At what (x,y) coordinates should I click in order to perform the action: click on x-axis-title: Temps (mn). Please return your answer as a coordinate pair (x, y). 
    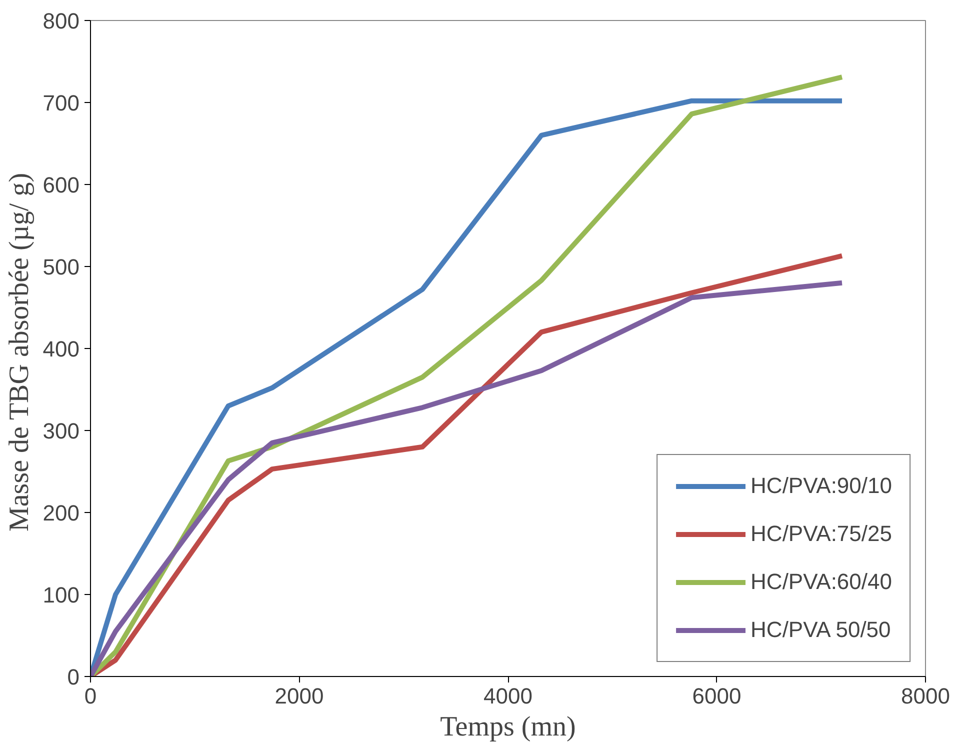
    Looking at the image, I should click on (508, 727).